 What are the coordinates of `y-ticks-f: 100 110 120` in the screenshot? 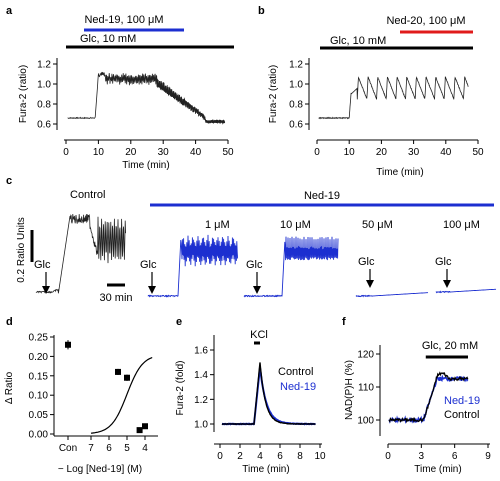 It's located at (368, 388).